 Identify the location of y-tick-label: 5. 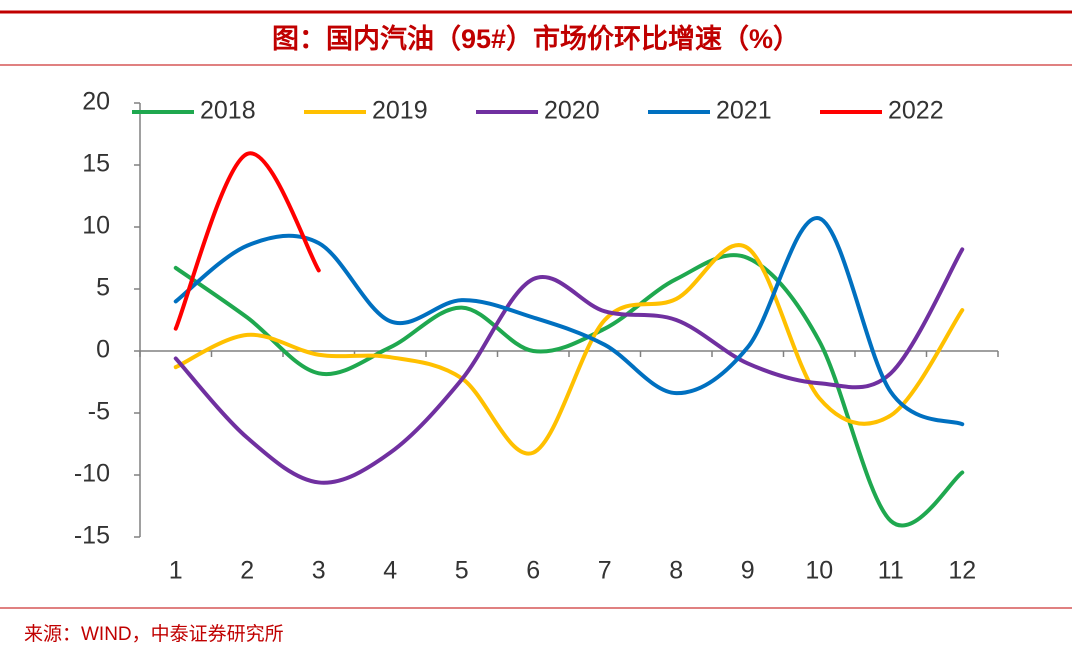
(103, 288).